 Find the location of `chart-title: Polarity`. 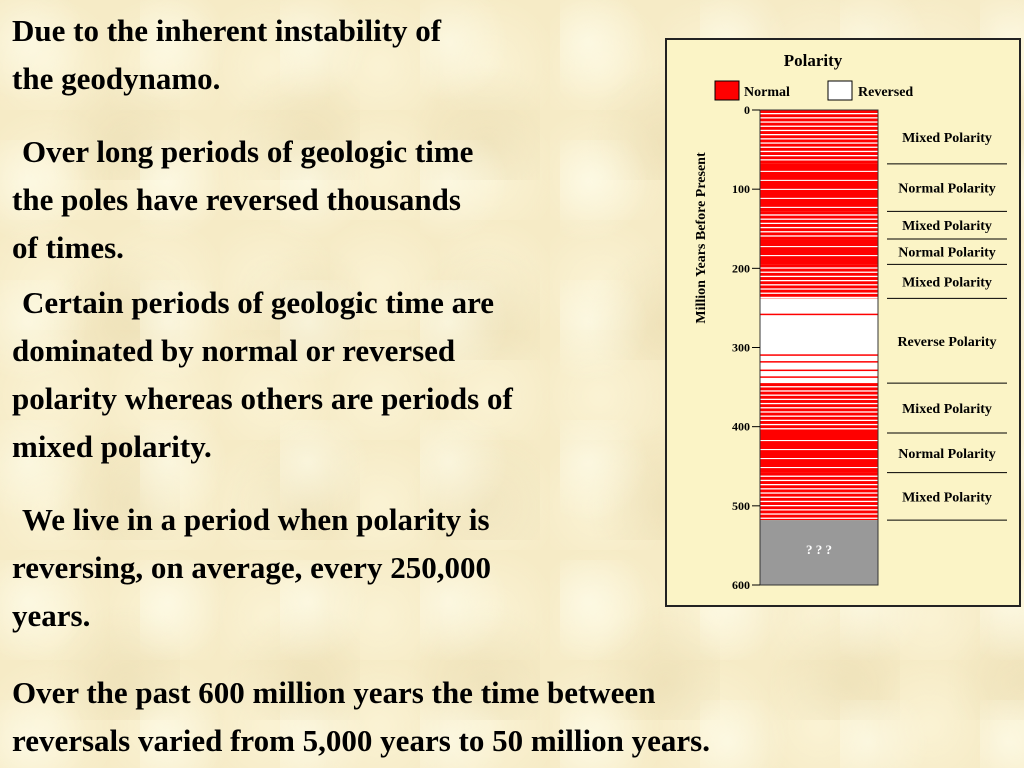

chart-title: Polarity is located at coordinates (813, 60).